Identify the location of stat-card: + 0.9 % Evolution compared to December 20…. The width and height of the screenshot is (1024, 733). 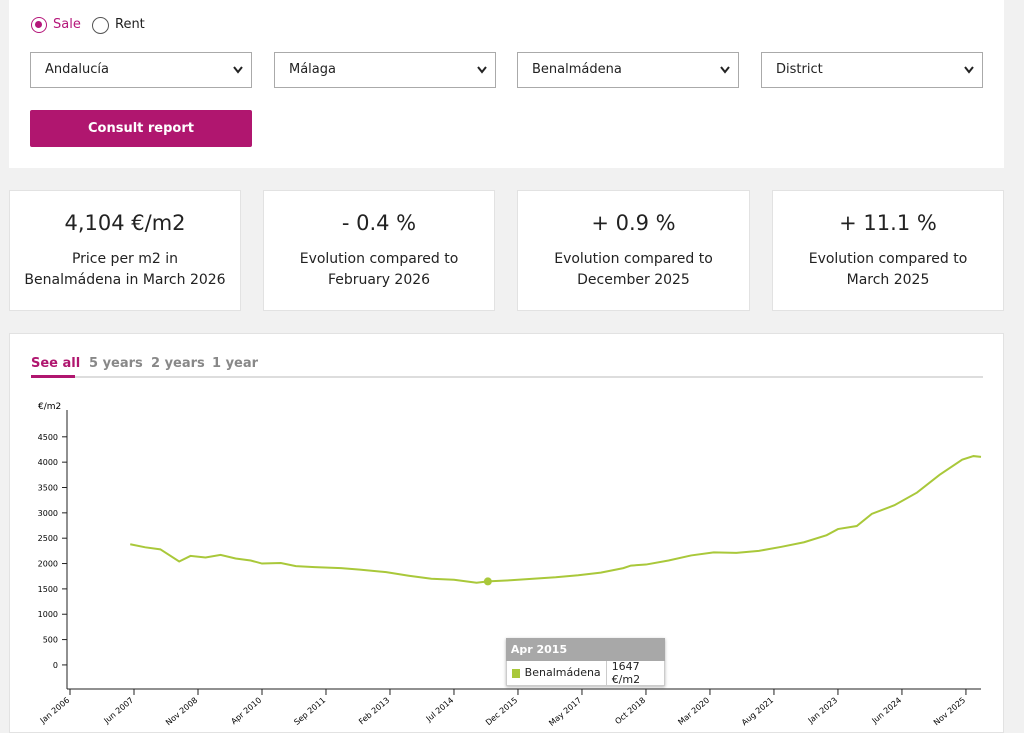
(633, 250).